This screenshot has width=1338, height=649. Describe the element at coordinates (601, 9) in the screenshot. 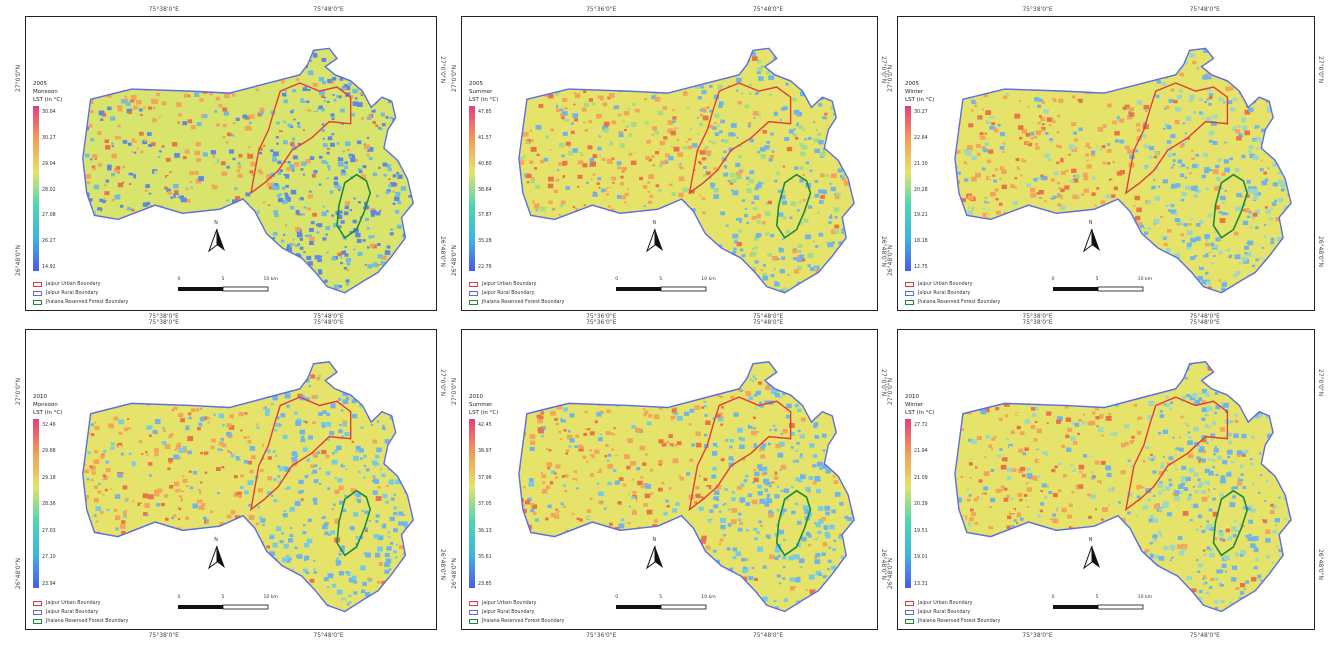

I see `coord-top-left: 75°36'0"E` at that location.